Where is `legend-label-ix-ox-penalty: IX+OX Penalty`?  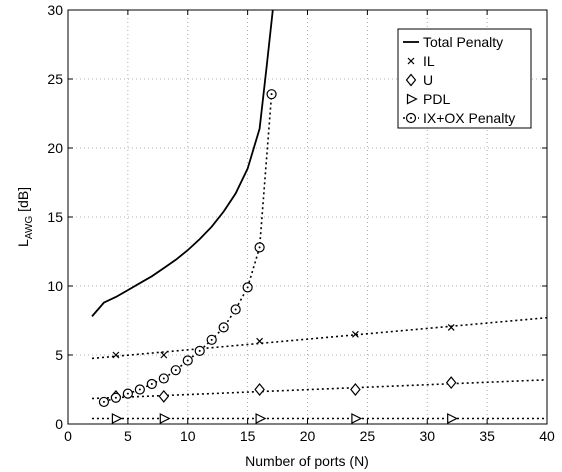
legend-label-ix-ox-penalty: IX+OX Penalty is located at coordinates (469, 118).